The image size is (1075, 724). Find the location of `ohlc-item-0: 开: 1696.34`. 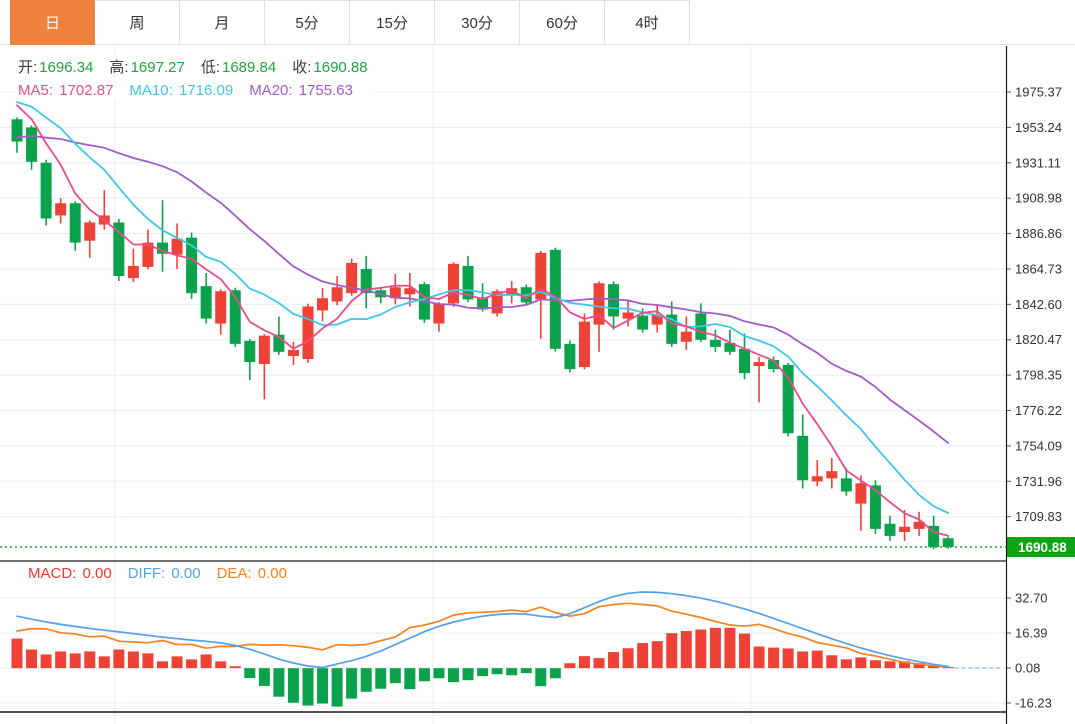

ohlc-item-0: 开: 1696.34 is located at coordinates (56, 67).